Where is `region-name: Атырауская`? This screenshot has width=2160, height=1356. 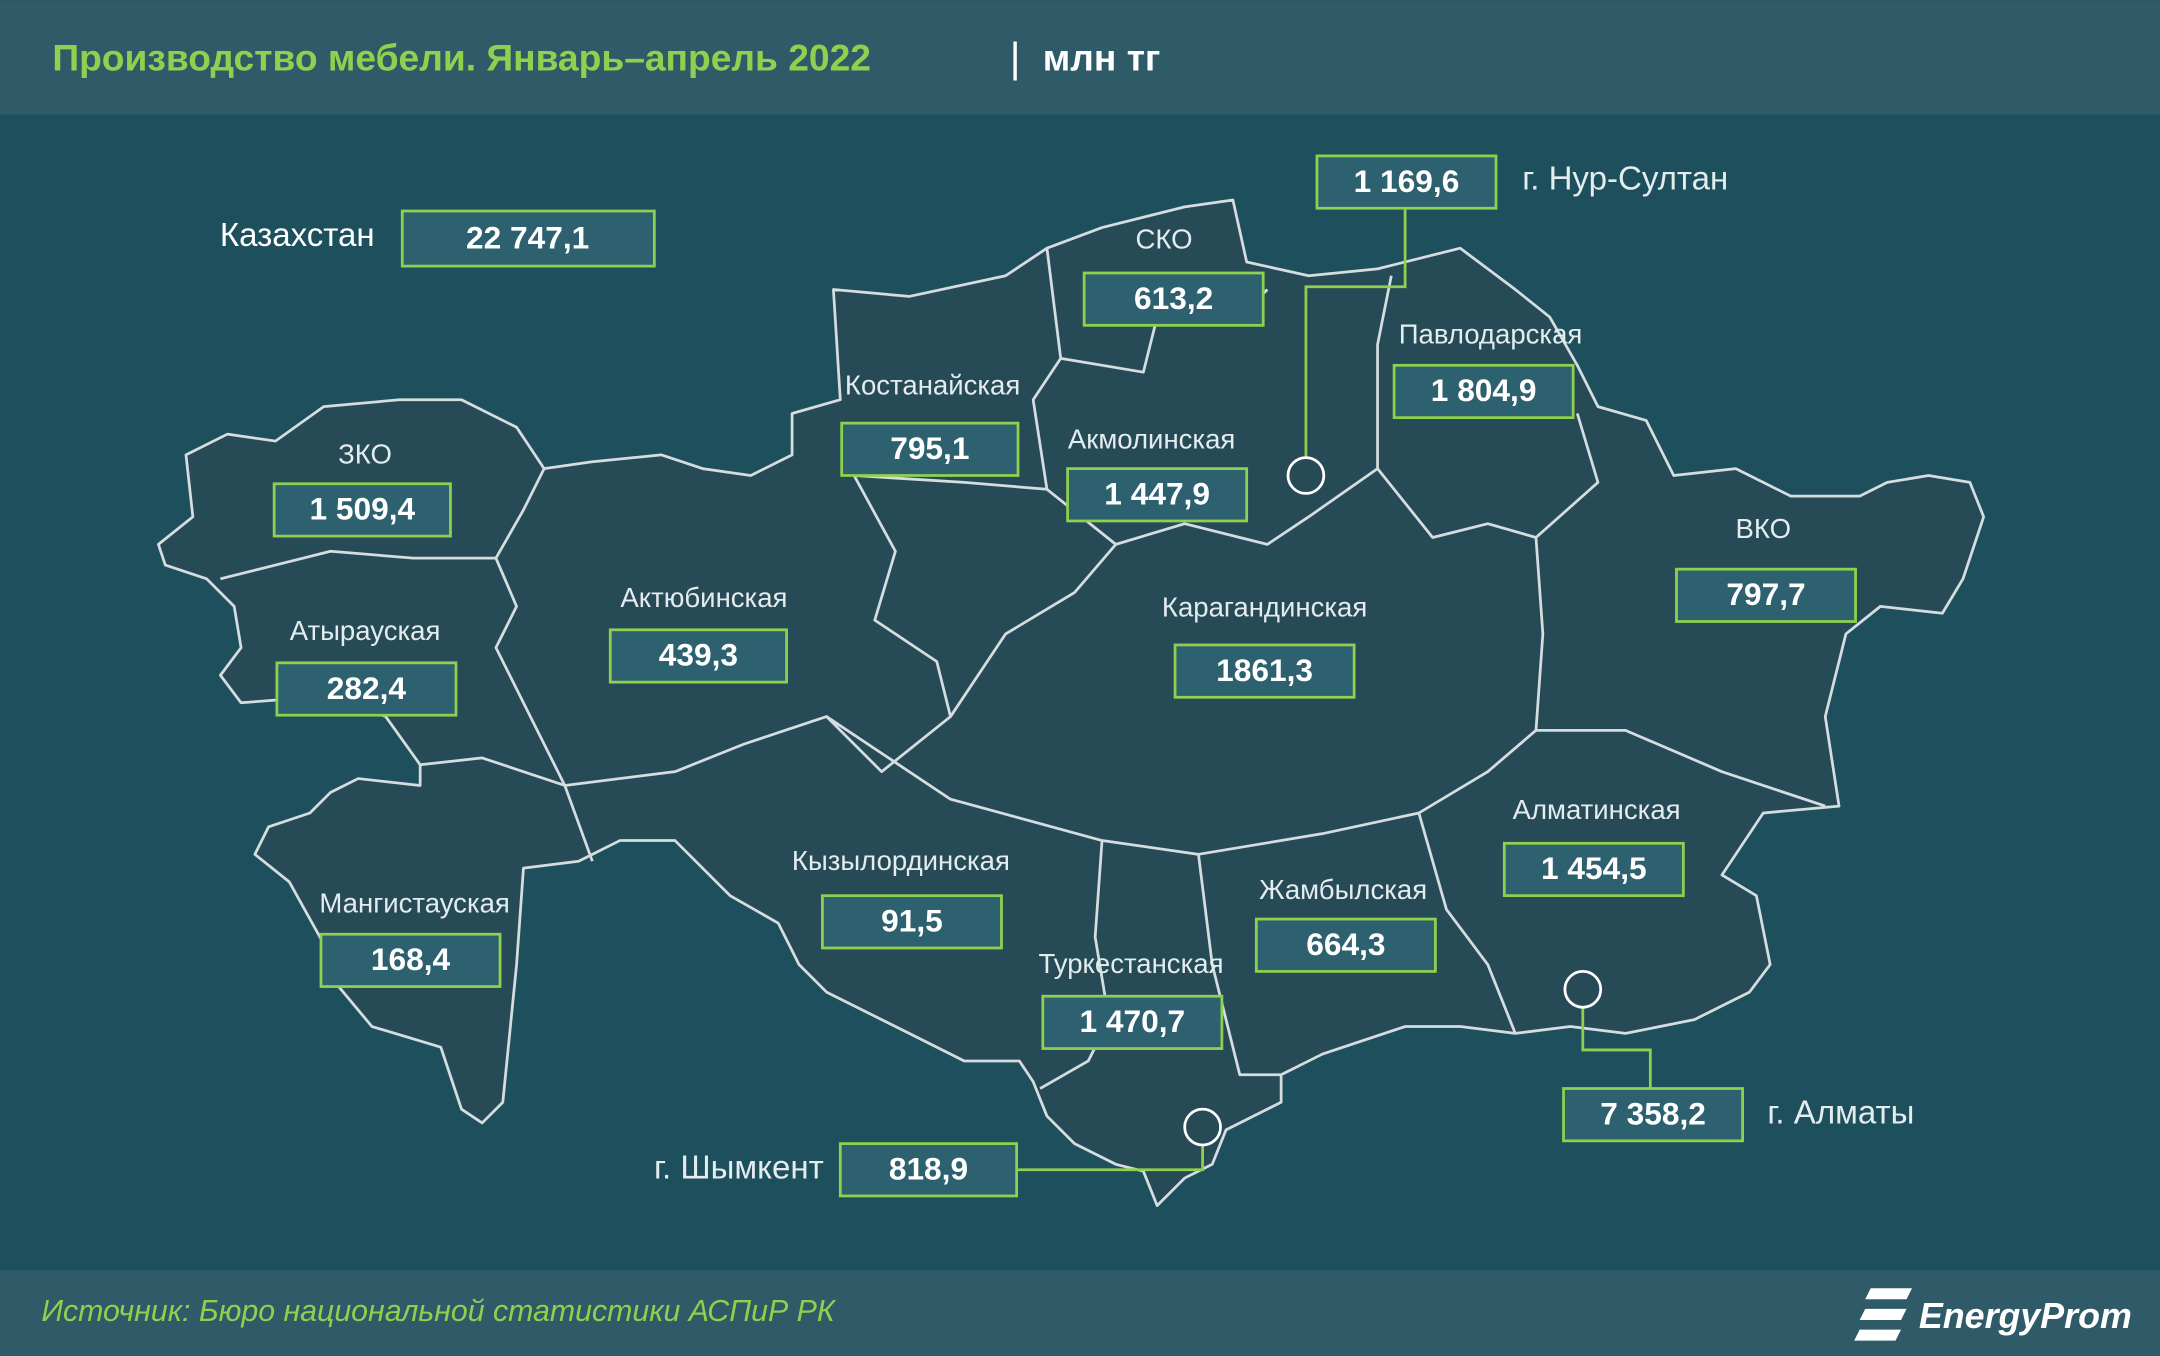 region-name: Атырауская is located at coordinates (365, 630).